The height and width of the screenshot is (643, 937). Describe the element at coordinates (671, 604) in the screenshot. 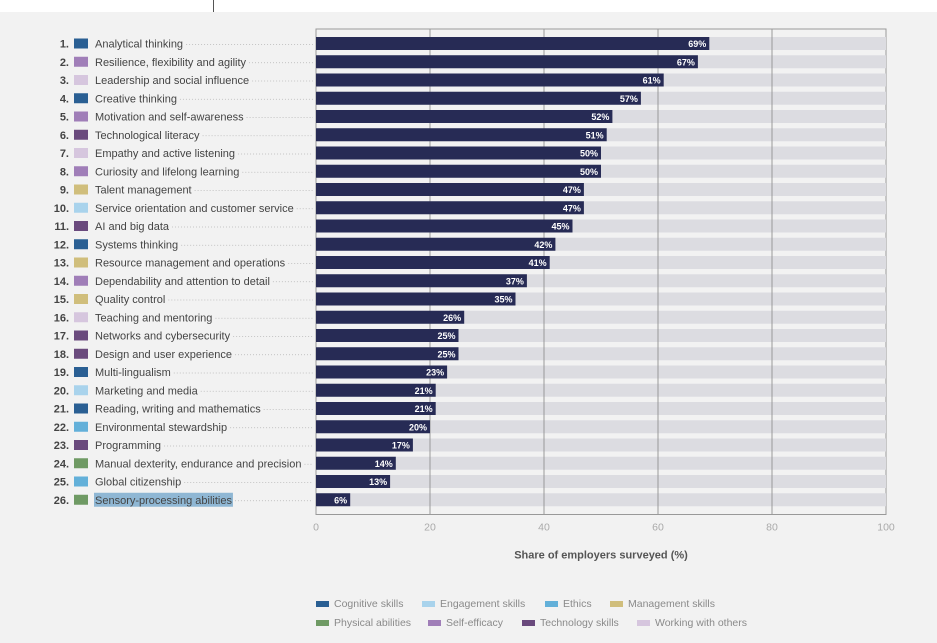

I see `legend-label: Management skills` at that location.